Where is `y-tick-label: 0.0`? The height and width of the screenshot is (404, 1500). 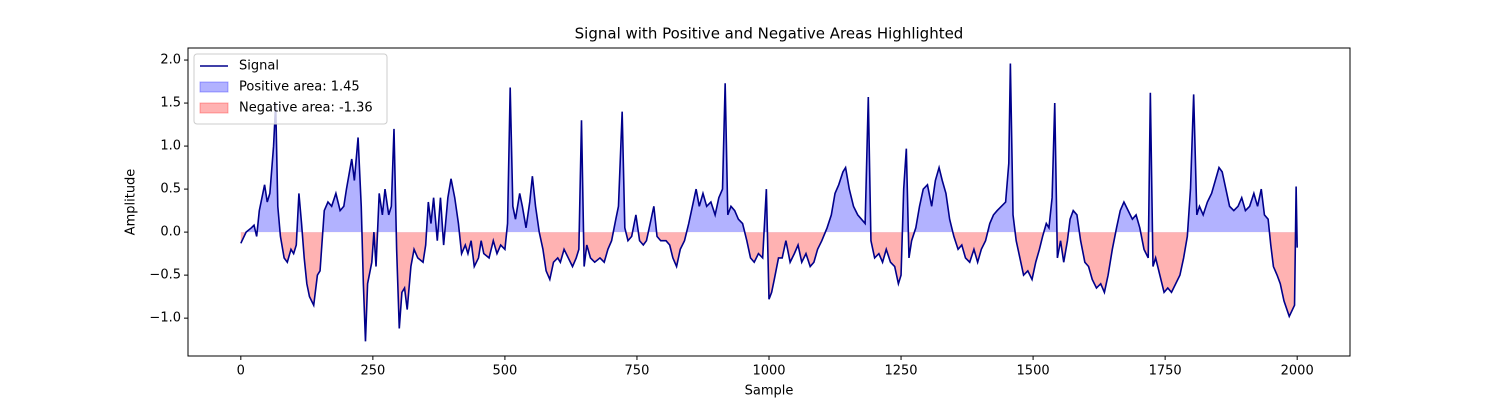 y-tick-label: 0.0 is located at coordinates (170, 232).